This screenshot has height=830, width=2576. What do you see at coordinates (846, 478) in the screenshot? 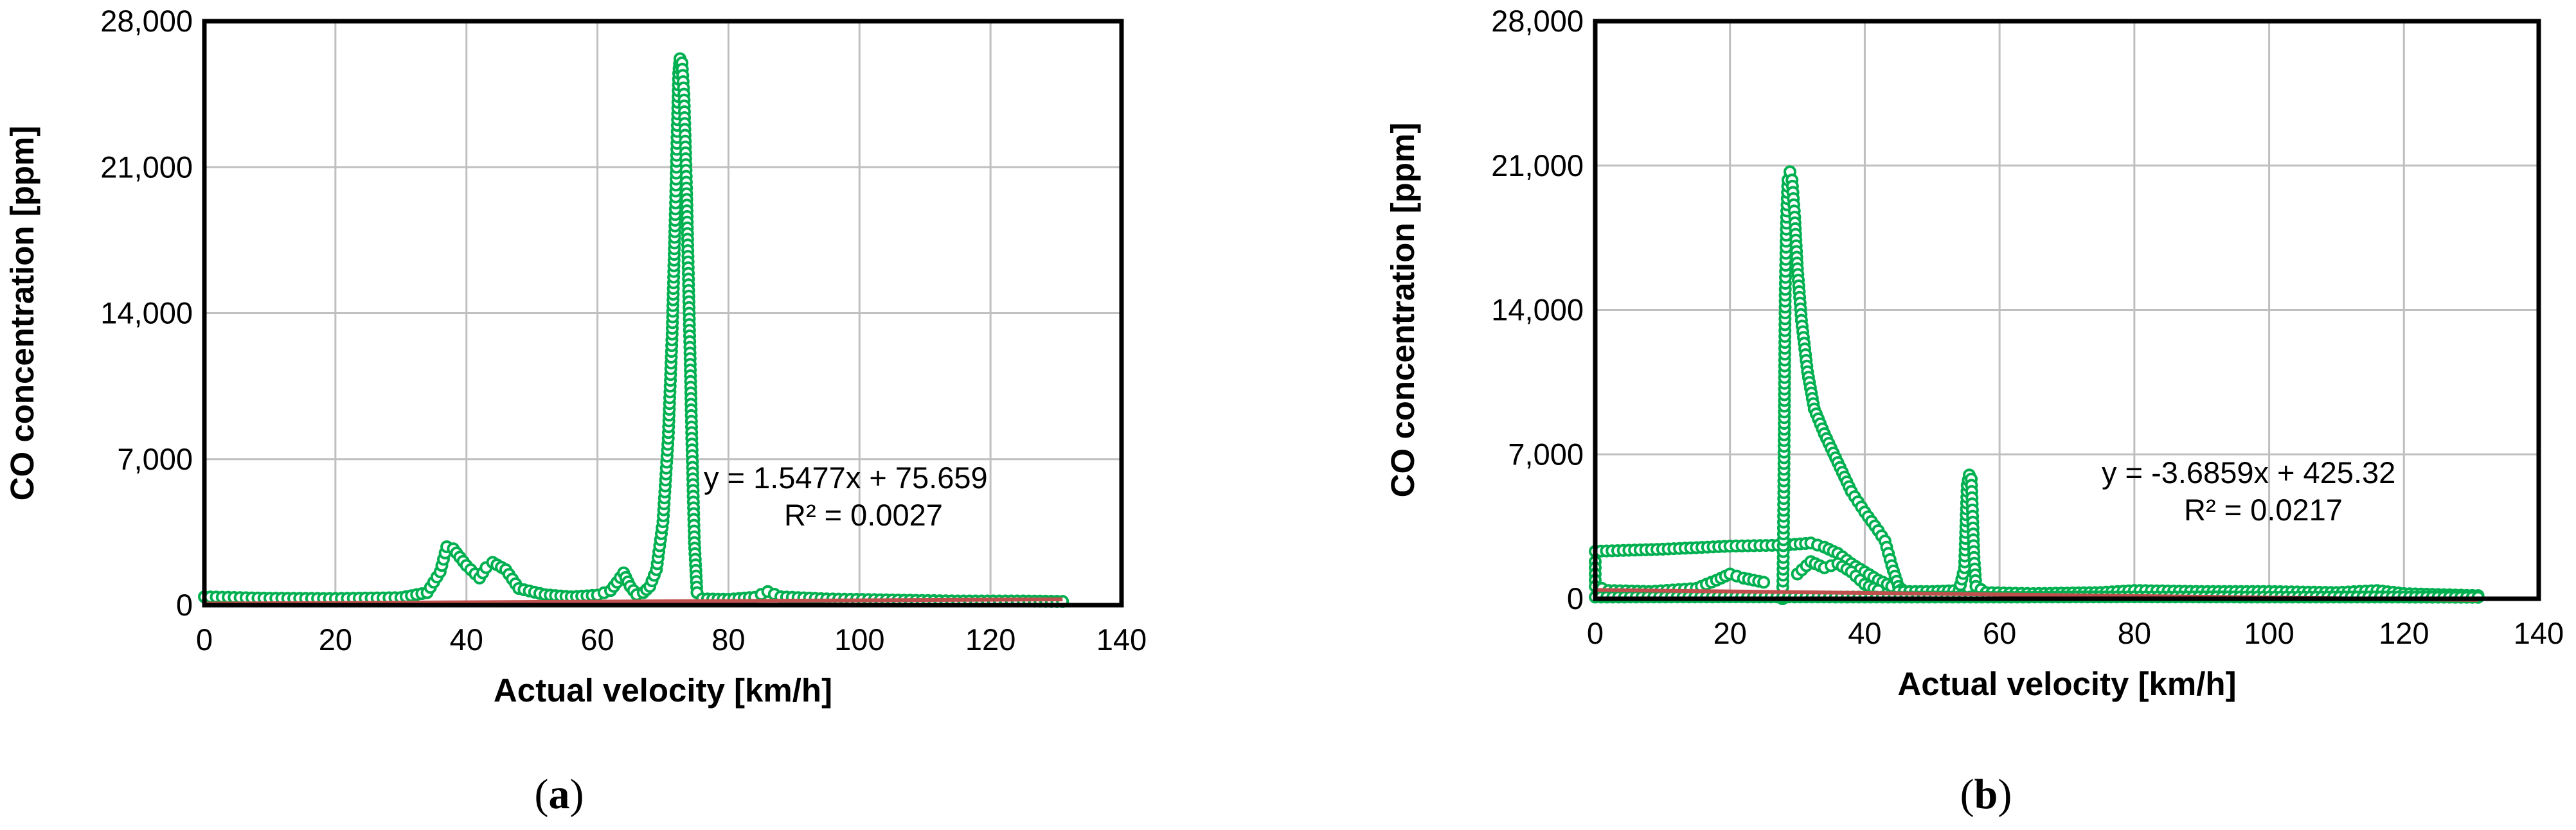
I see `trendline-equation: y = 1.5477x + 75.659` at bounding box center [846, 478].